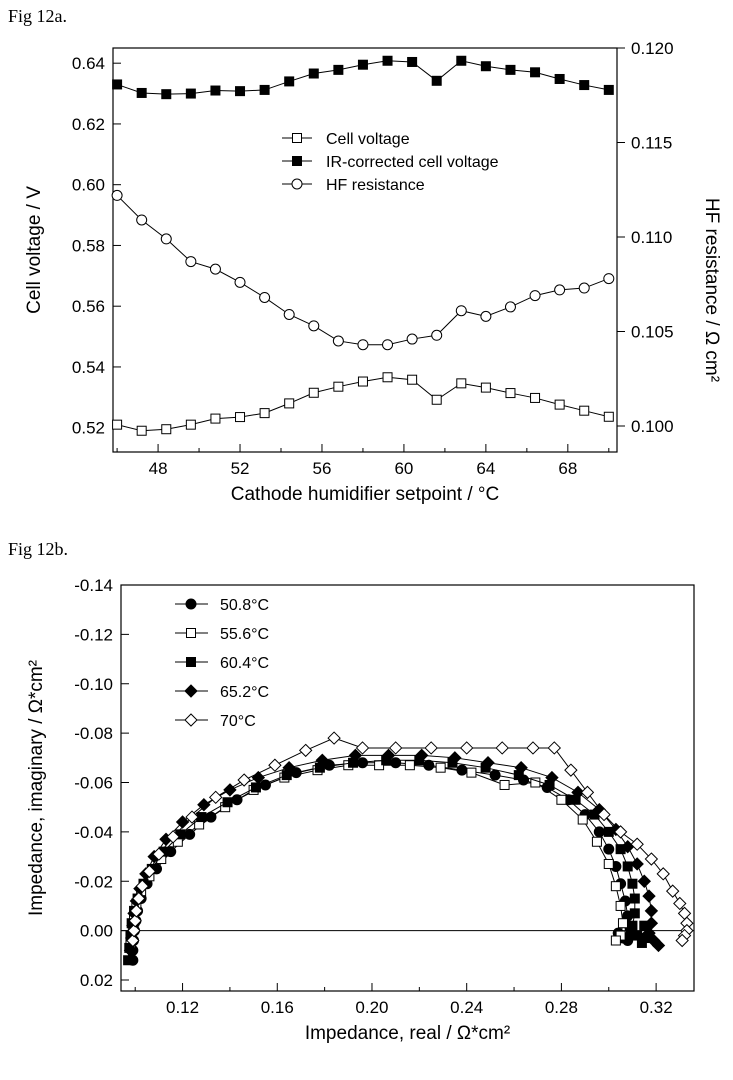 The height and width of the screenshot is (1080, 733). I want to click on x-tick-label: 0.20, so click(371, 1007).